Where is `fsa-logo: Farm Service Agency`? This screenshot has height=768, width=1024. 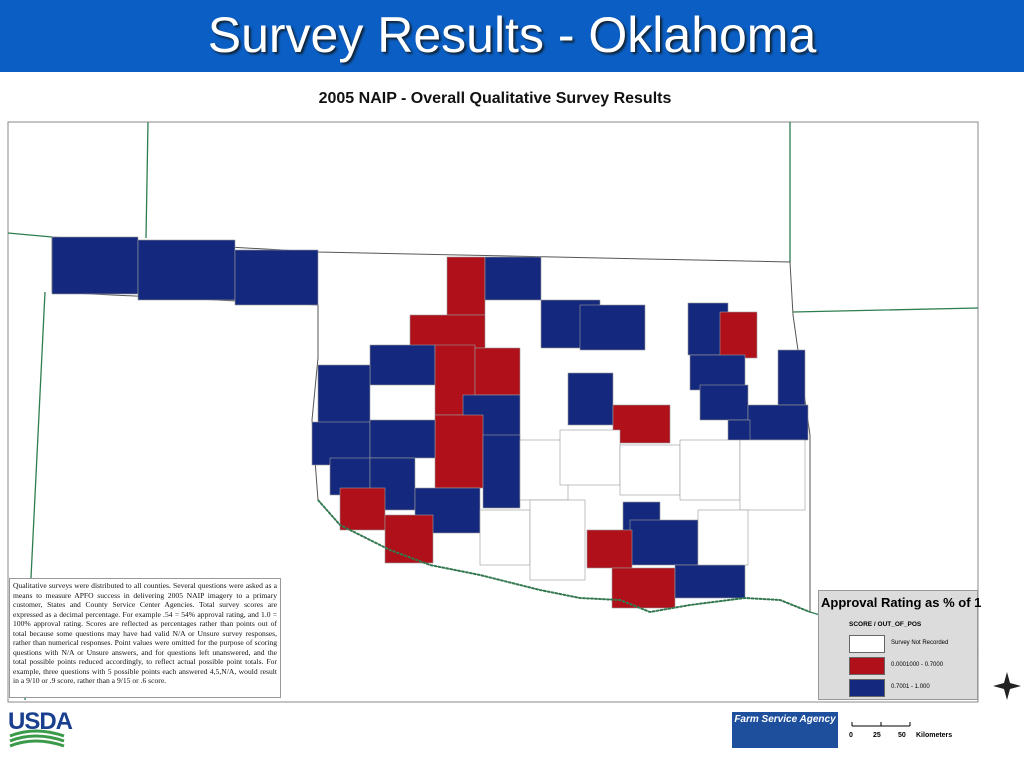
fsa-logo: Farm Service Agency is located at coordinates (785, 730).